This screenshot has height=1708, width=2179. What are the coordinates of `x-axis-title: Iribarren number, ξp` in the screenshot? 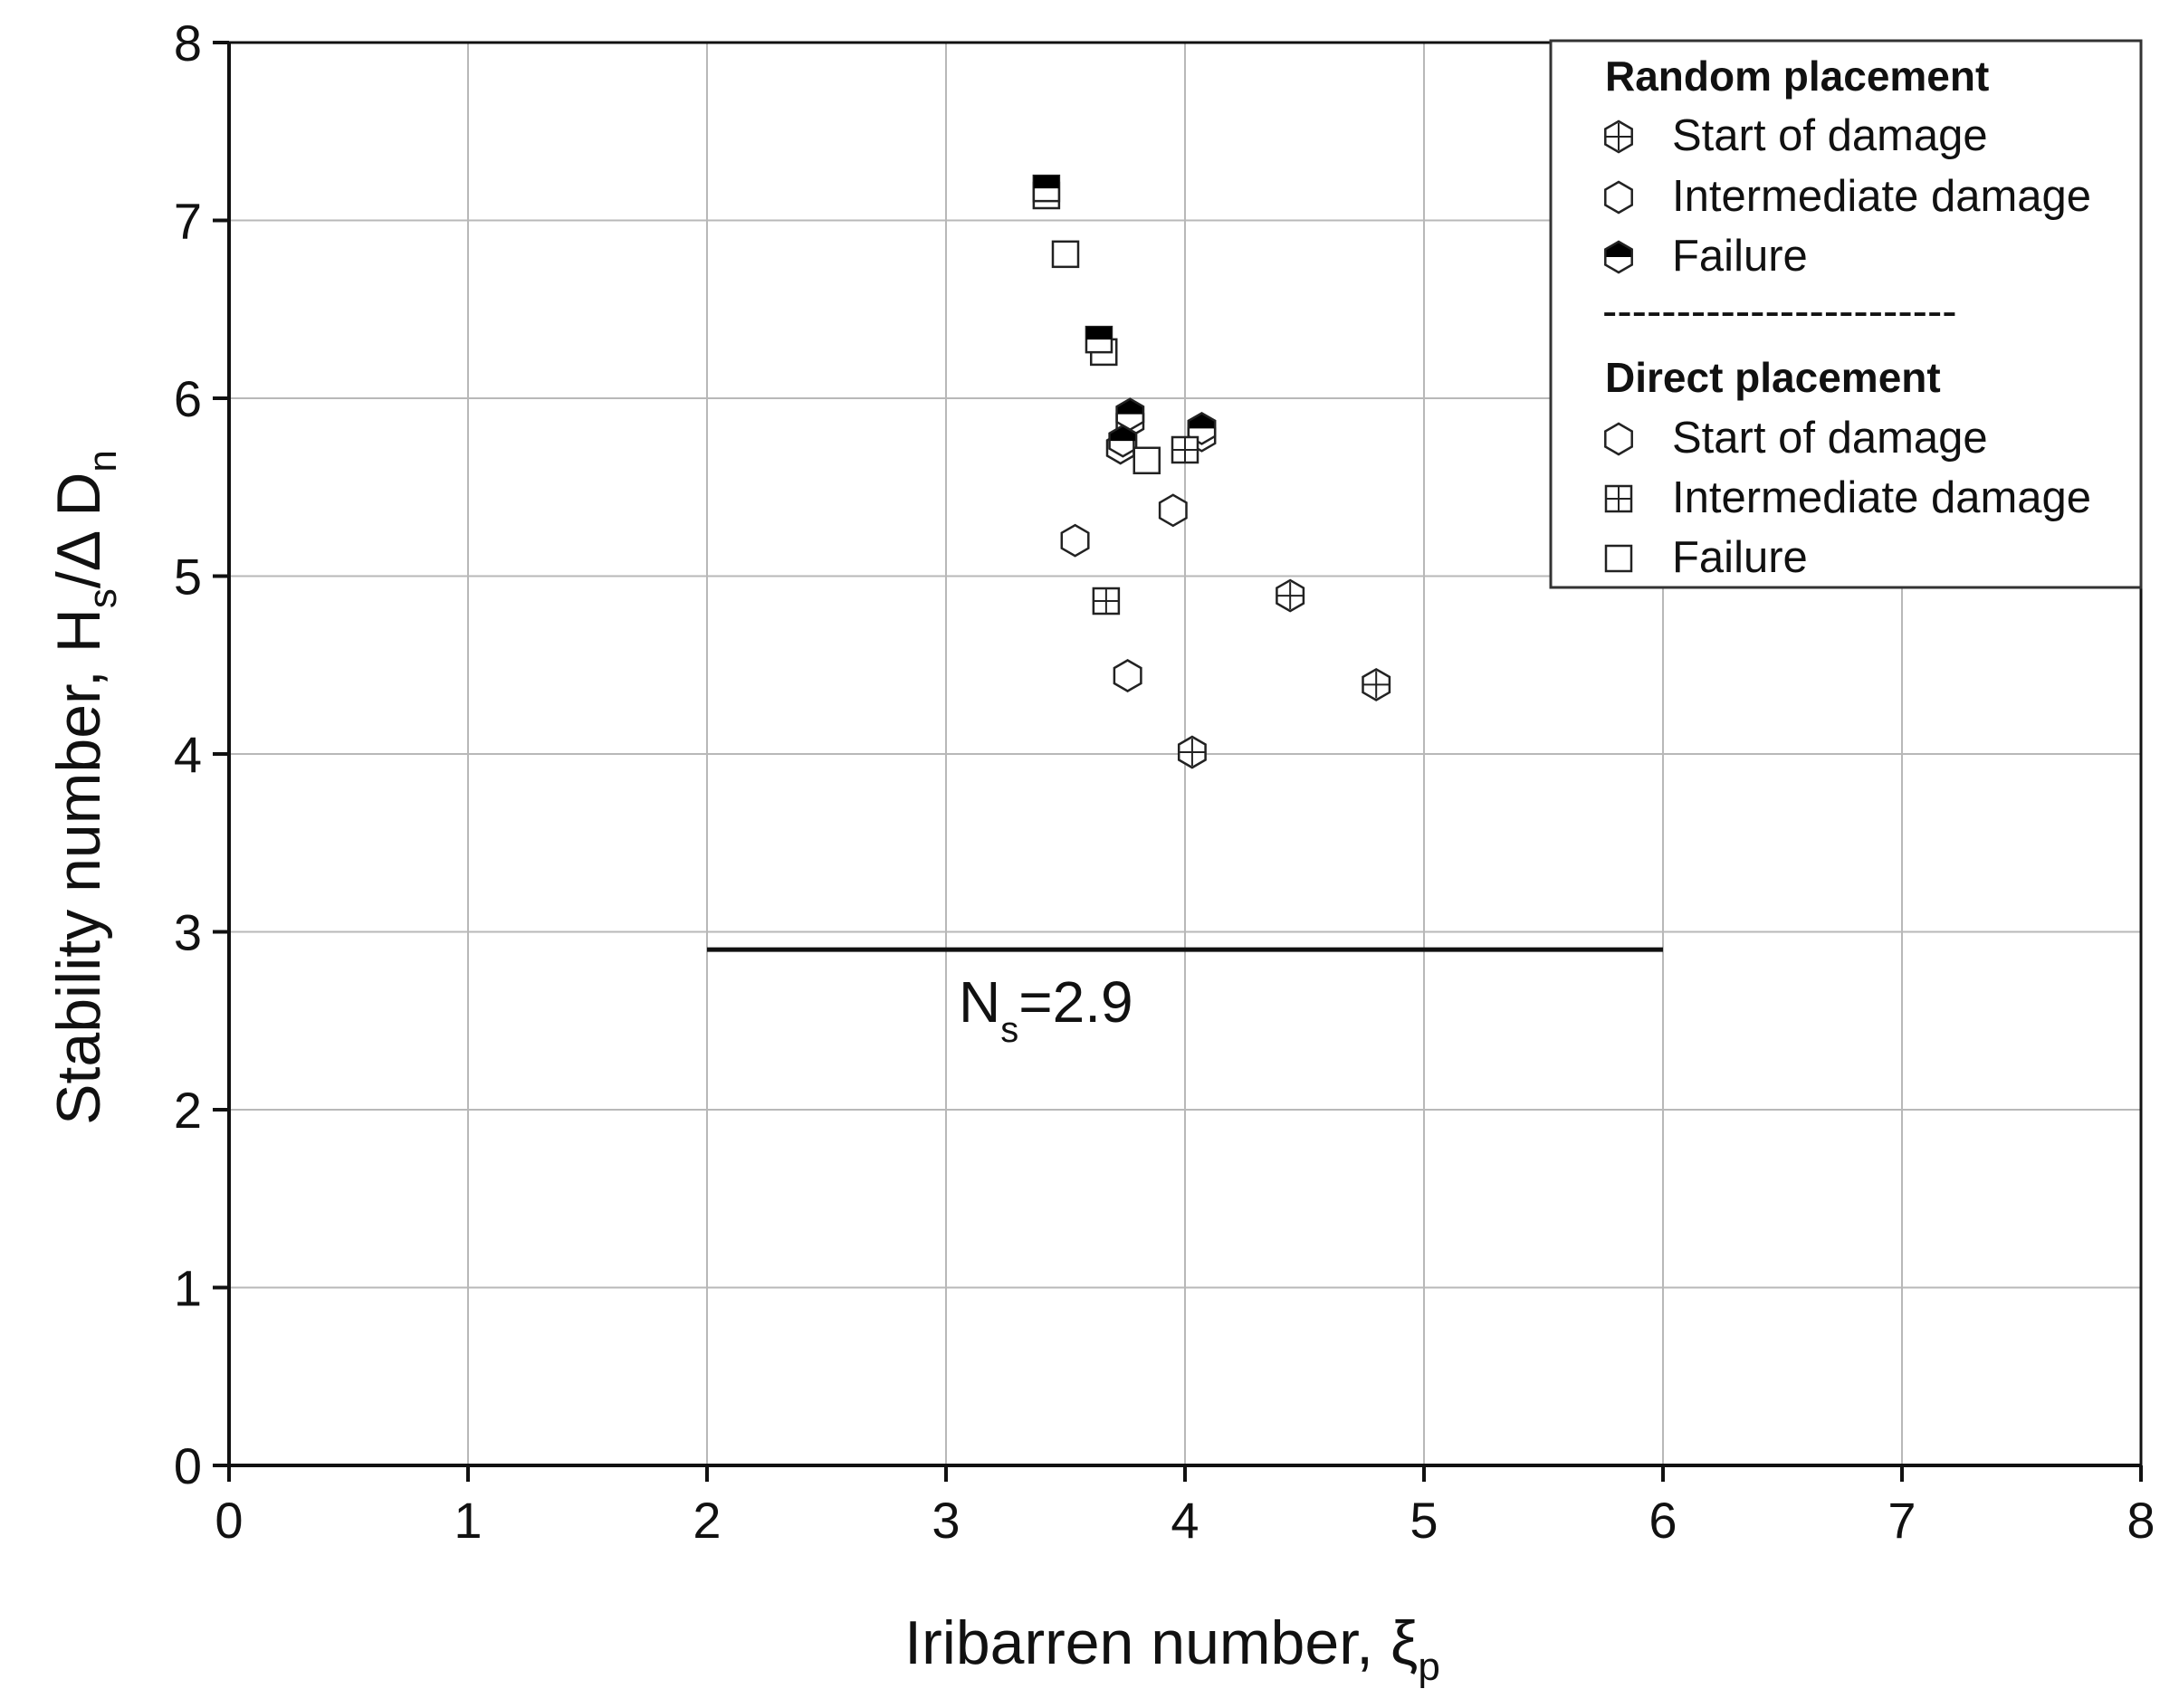 It's located at (1172, 1649).